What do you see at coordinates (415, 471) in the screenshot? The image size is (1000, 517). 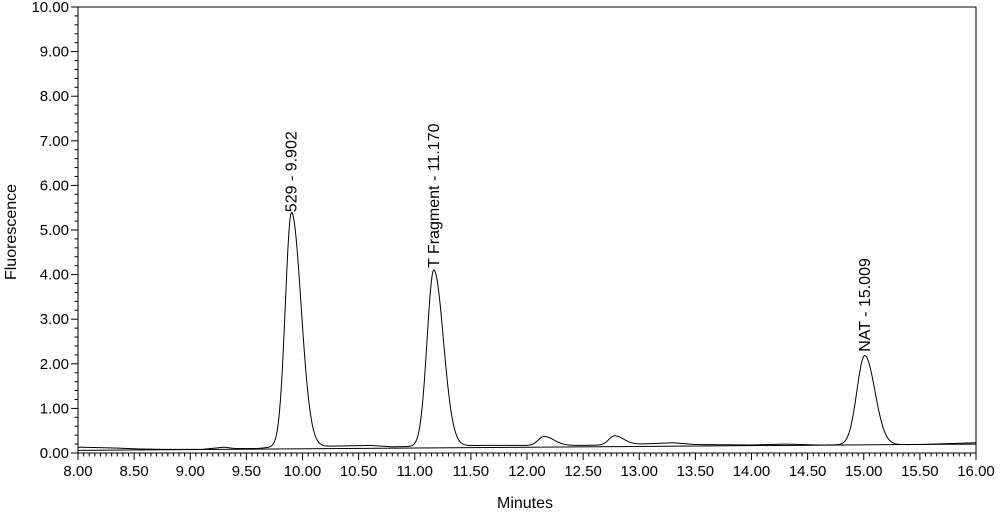 I see `x-tick-label: 11.00` at bounding box center [415, 471].